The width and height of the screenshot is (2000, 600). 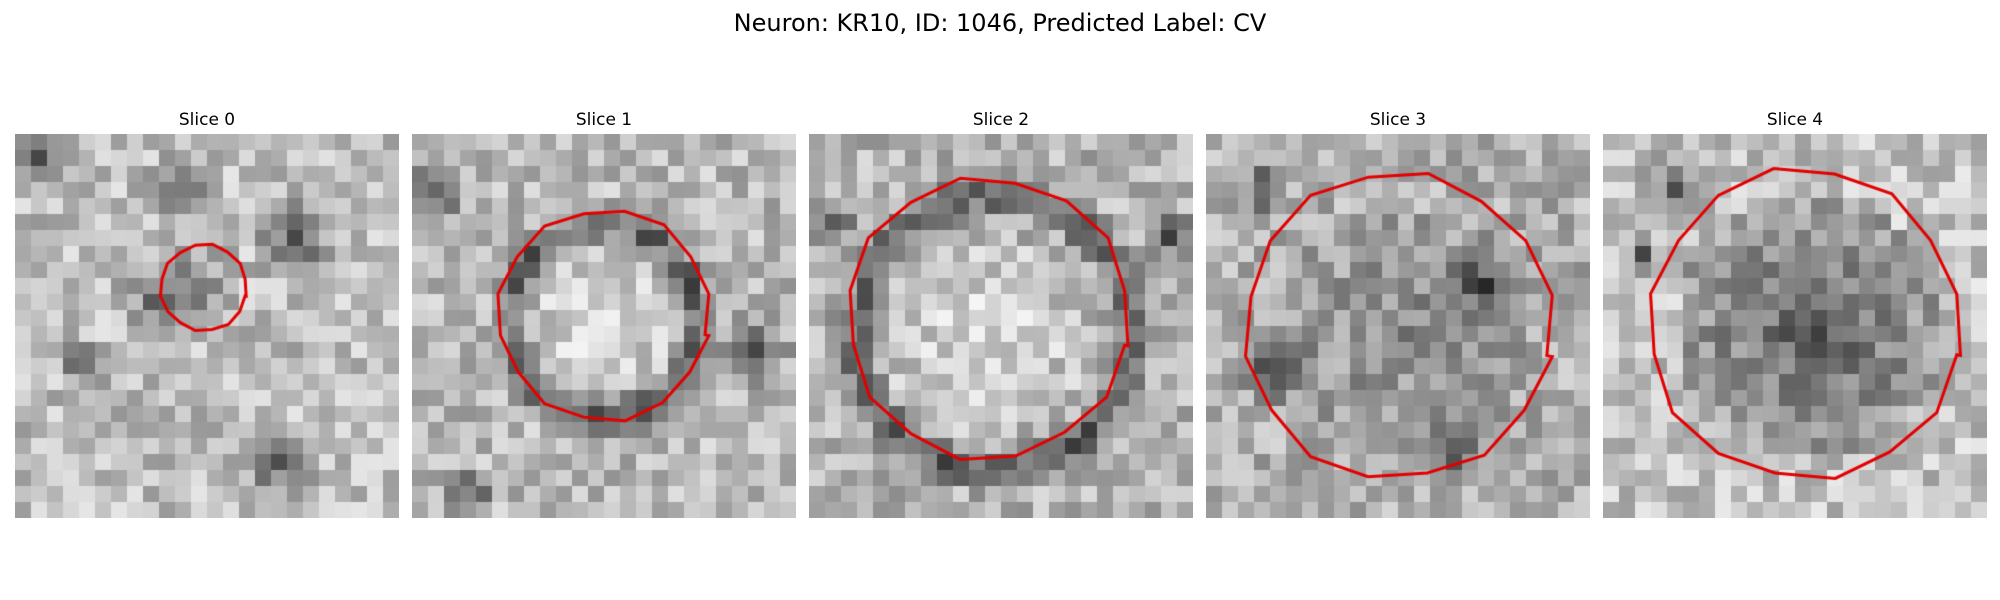 I want to click on slice-panel-1: Slice 1, so click(x=604, y=312).